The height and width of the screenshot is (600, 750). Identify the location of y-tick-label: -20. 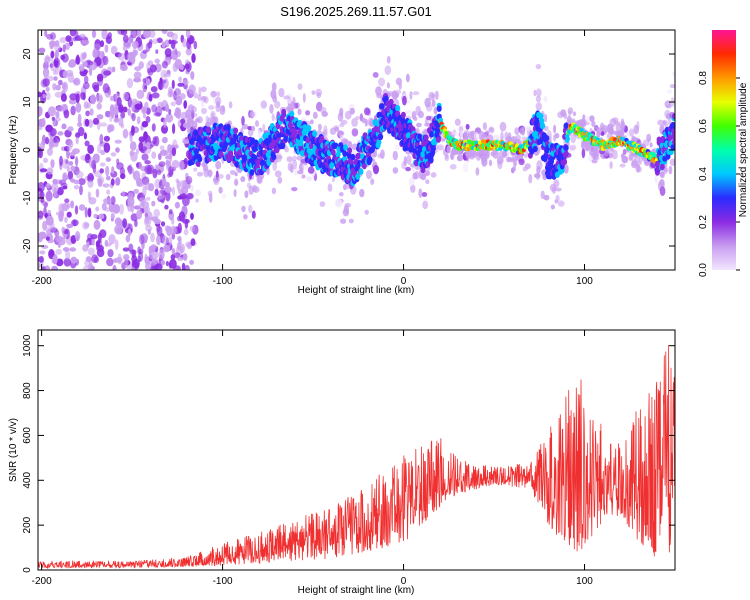
(27, 245).